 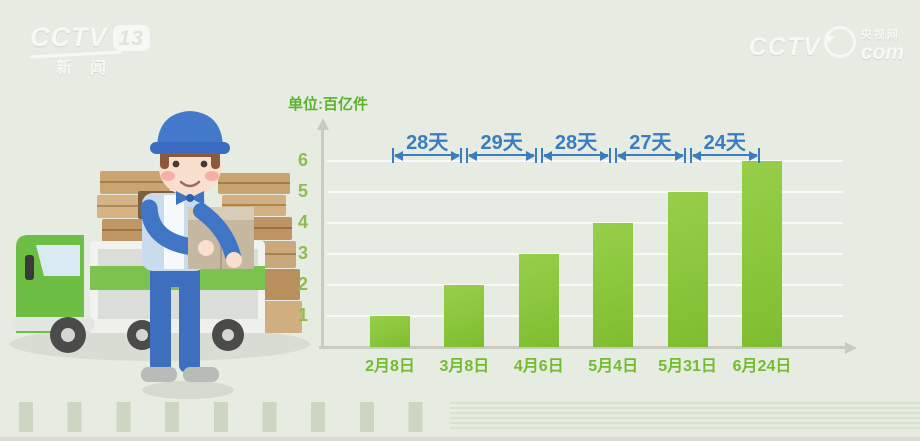 What do you see at coordinates (190, 129) in the screenshot?
I see `cap-dome` at bounding box center [190, 129].